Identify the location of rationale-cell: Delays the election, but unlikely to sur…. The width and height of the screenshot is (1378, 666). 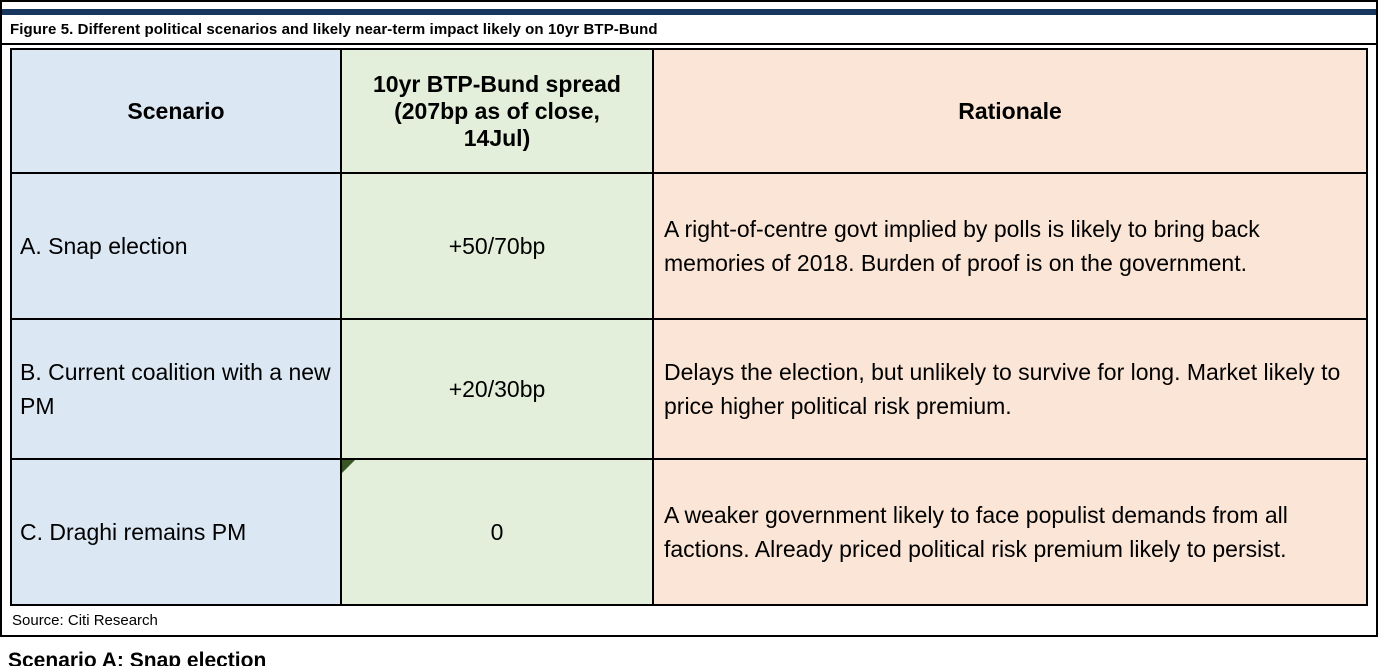
(1010, 389).